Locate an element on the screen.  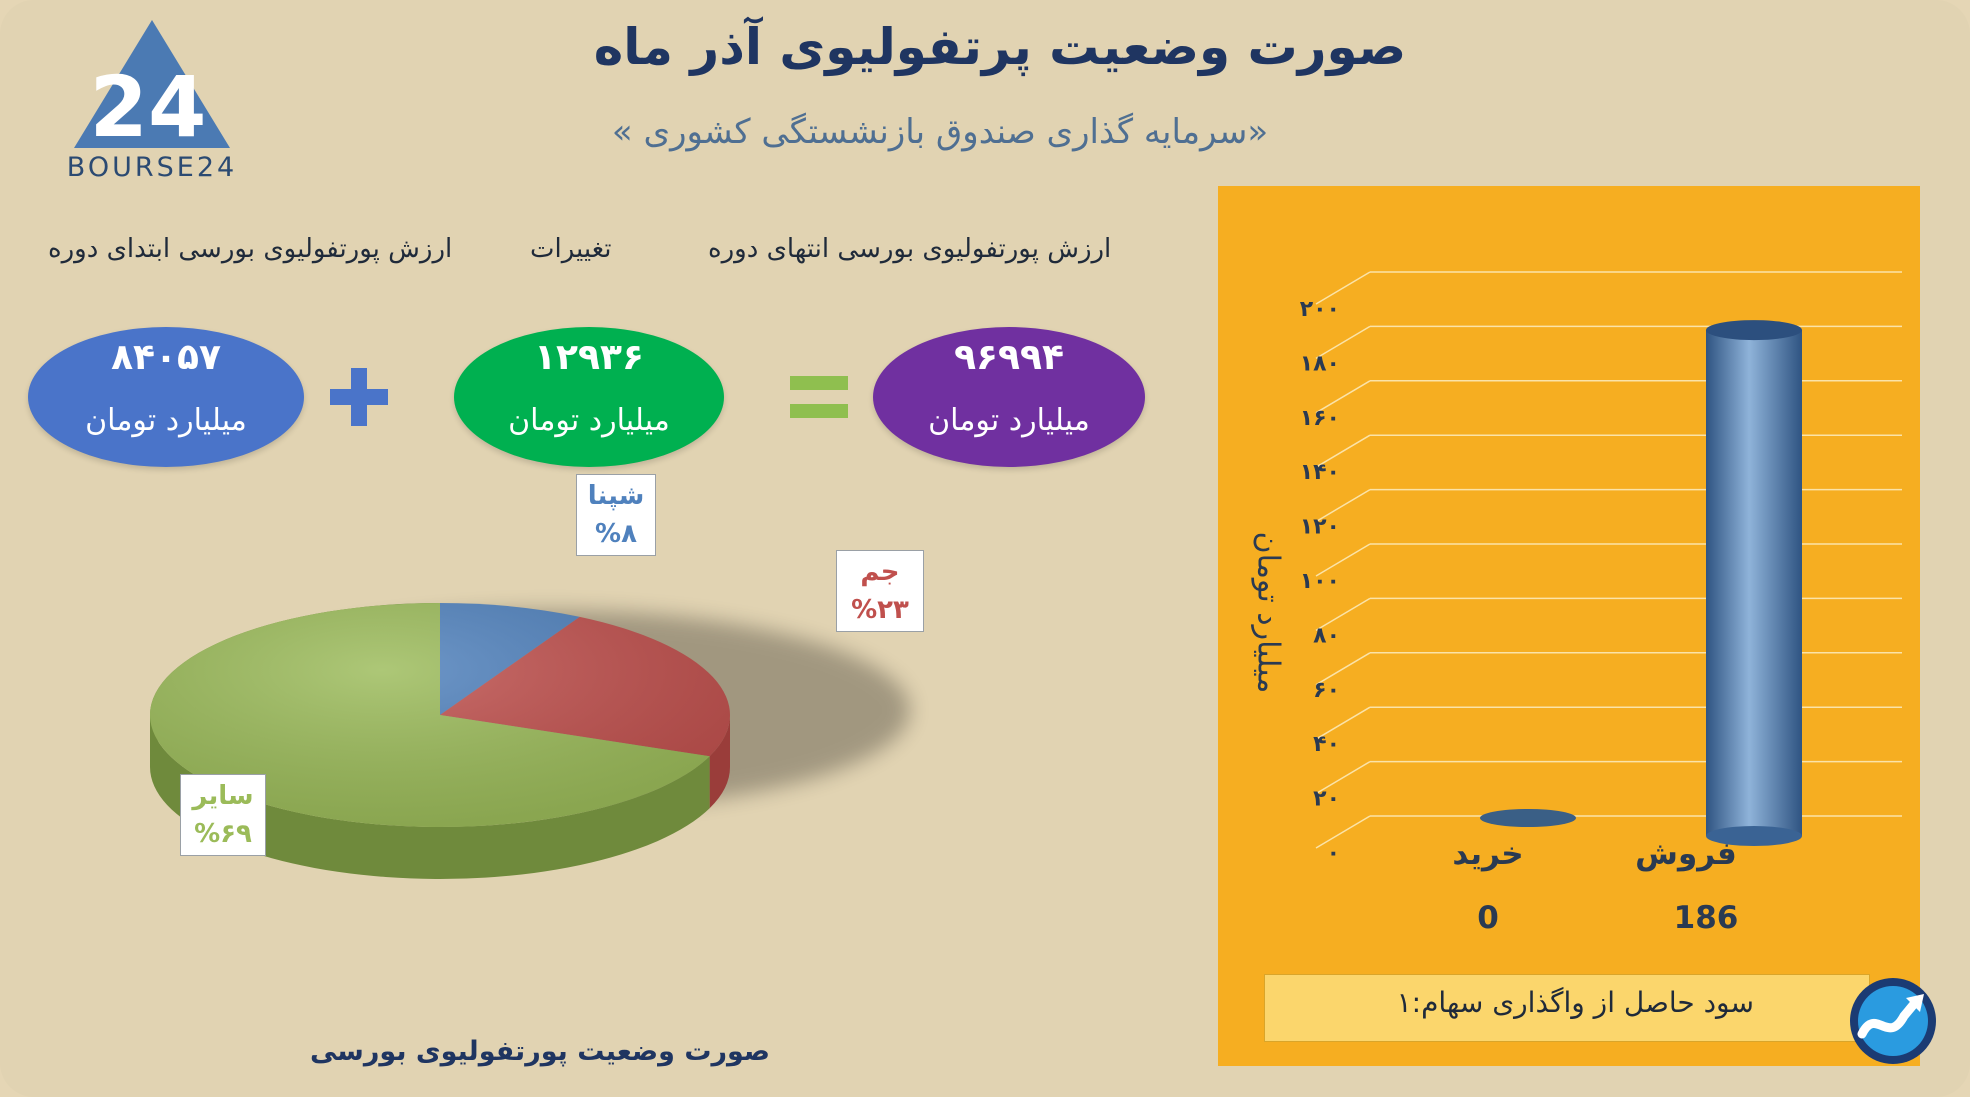
pie-label-jam-pct: %۲۳ is located at coordinates (880, 610).